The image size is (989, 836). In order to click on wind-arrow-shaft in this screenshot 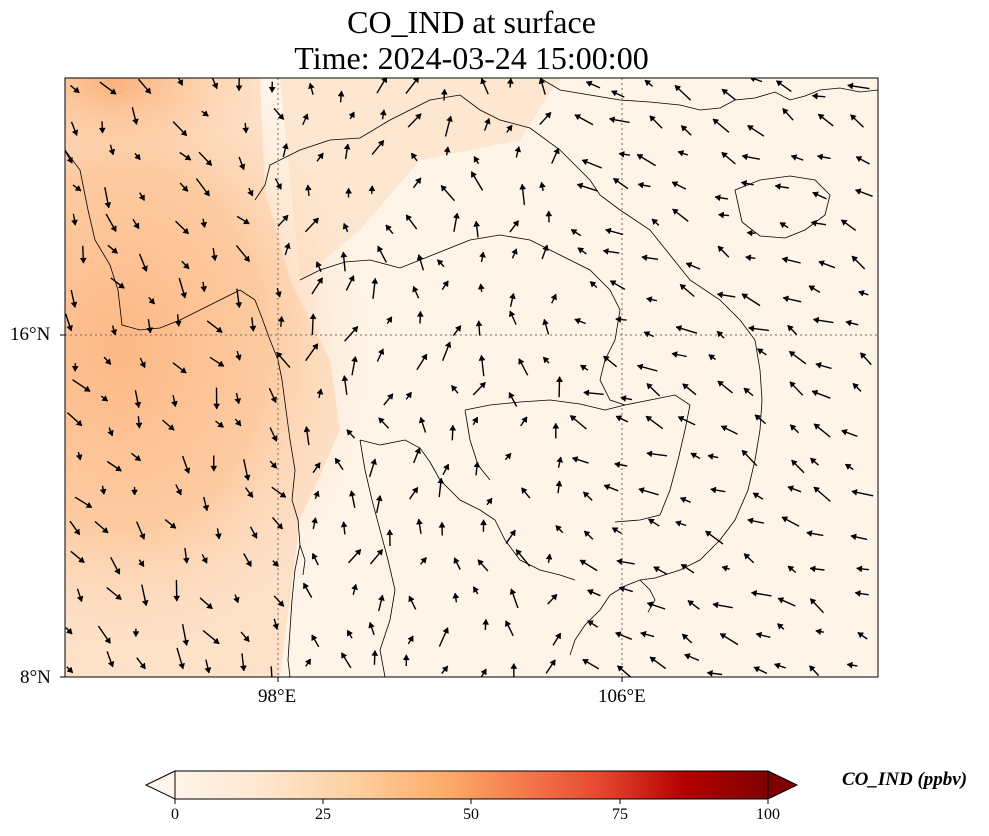, I will do `click(271, 671)`.